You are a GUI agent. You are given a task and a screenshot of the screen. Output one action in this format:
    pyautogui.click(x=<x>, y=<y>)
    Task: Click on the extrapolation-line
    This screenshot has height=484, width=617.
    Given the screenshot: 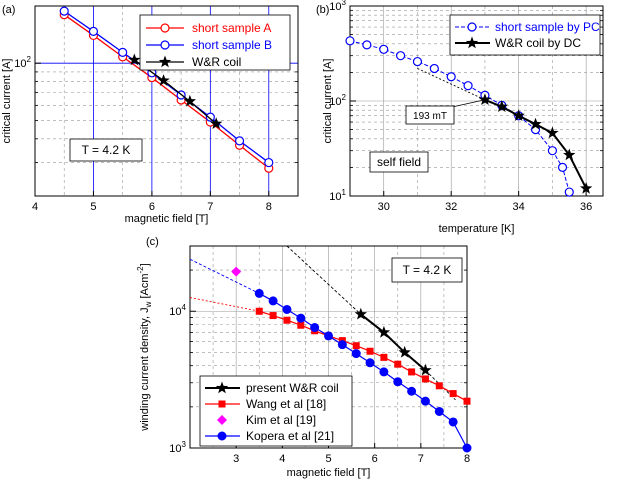 What is the action you would take?
    pyautogui.click(x=224, y=276)
    